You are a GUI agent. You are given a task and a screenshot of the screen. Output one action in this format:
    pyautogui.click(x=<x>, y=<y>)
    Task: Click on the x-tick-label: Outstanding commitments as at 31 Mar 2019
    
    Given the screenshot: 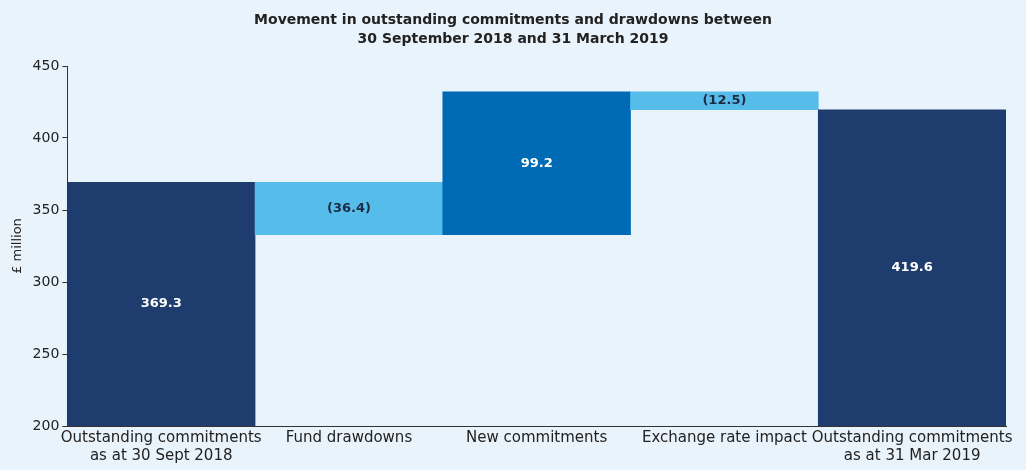 What is the action you would take?
    pyautogui.click(x=912, y=445)
    